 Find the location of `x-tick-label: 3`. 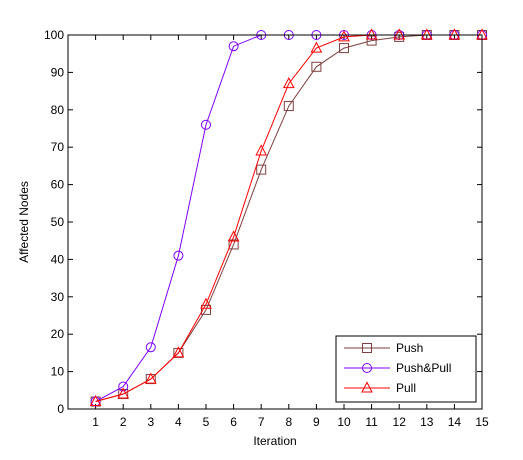

x-tick-label: 3 is located at coordinates (150, 422).